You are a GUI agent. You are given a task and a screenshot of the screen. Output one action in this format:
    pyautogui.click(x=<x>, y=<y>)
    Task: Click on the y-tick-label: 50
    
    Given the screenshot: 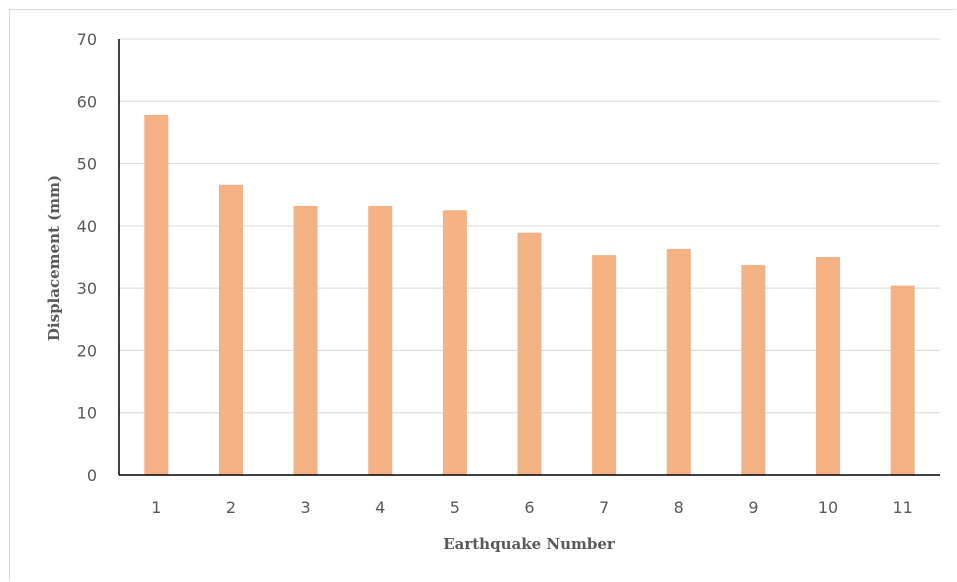 What is the action you would take?
    pyautogui.click(x=87, y=164)
    